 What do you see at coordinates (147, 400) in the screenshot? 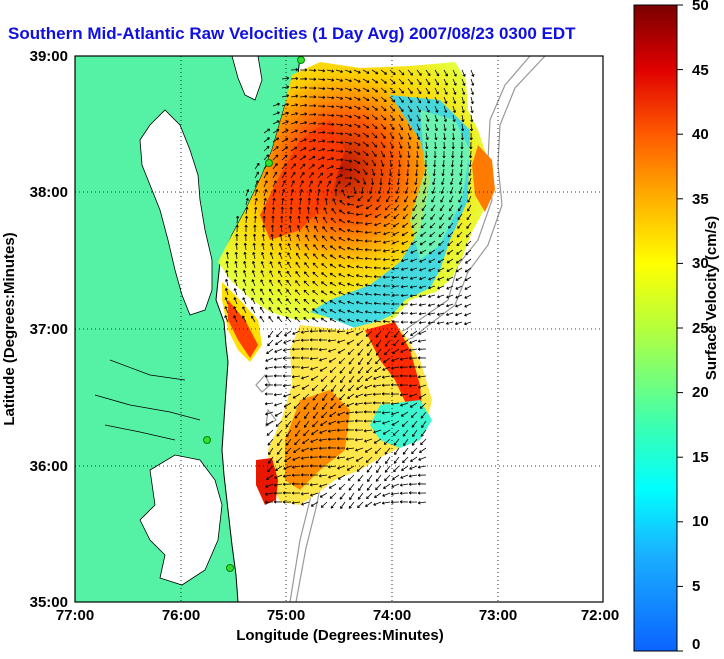
I see `river-inlet` at bounding box center [147, 400].